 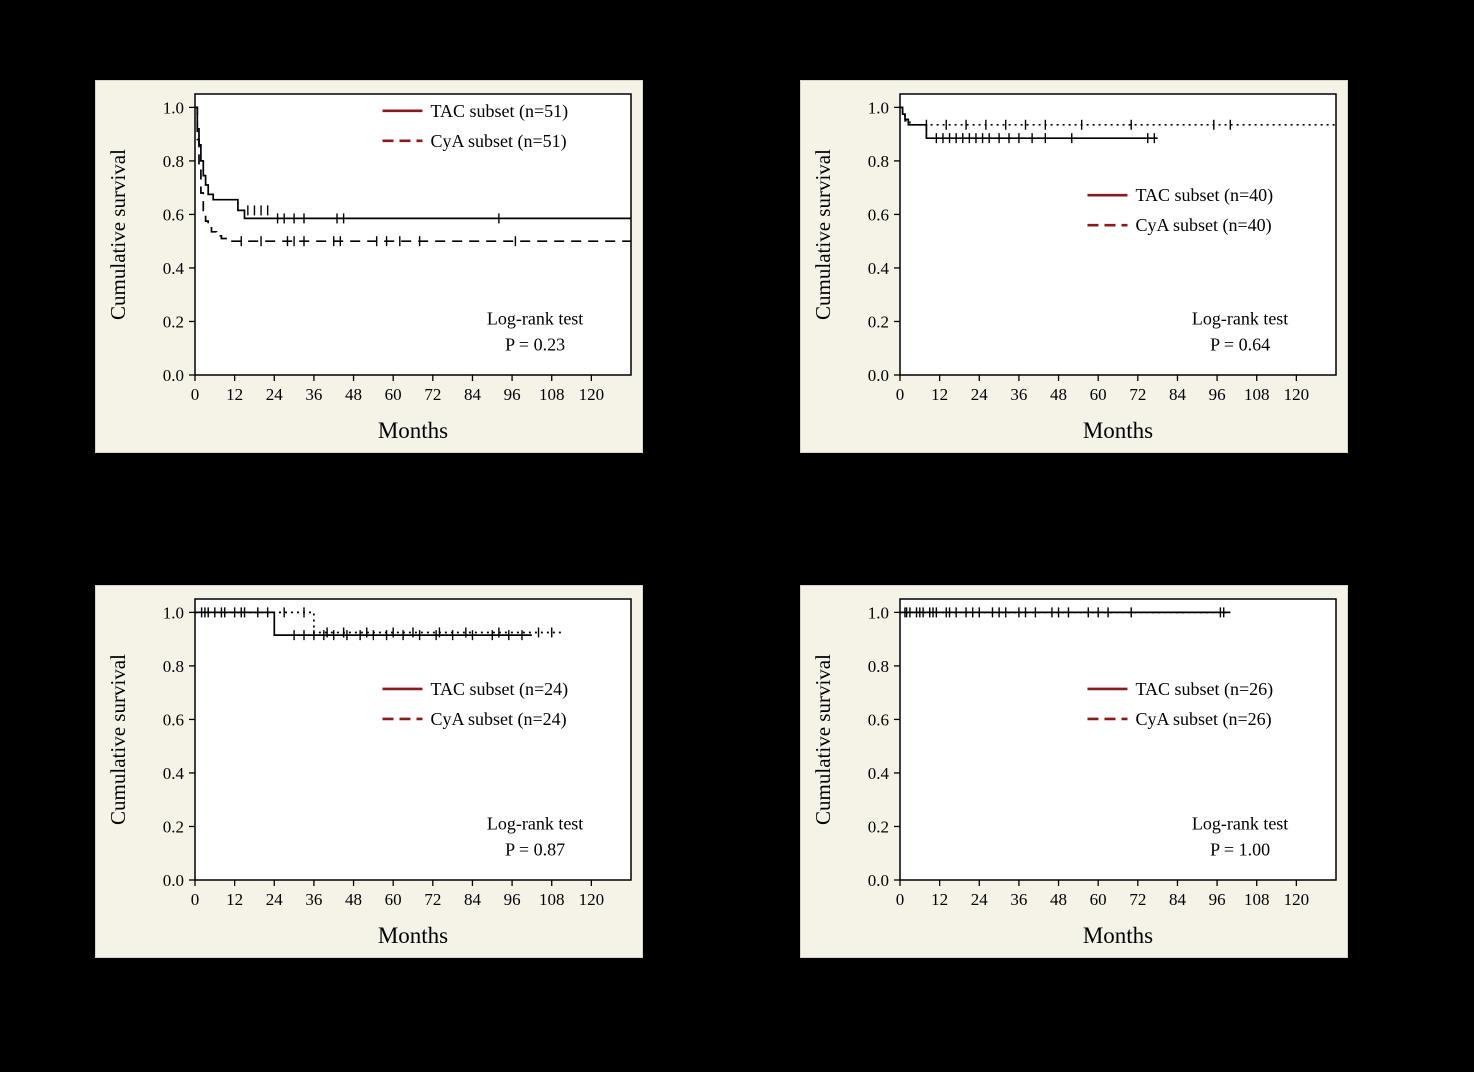 I want to click on survival-curve-cya, so click(x=413, y=174).